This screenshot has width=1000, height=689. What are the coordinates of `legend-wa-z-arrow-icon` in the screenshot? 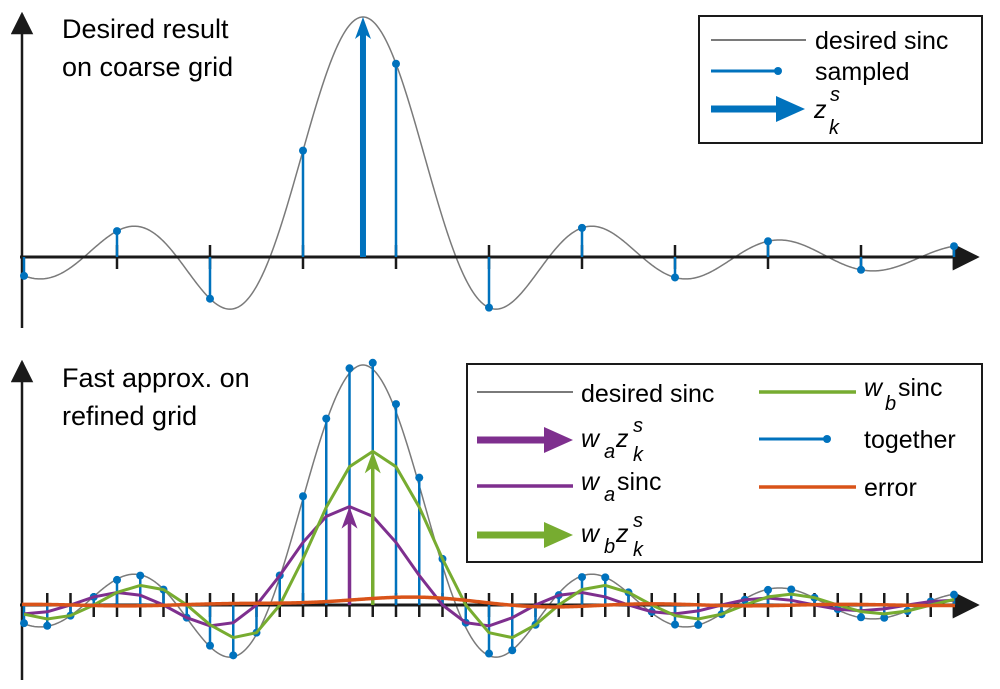 It's located at (558, 440).